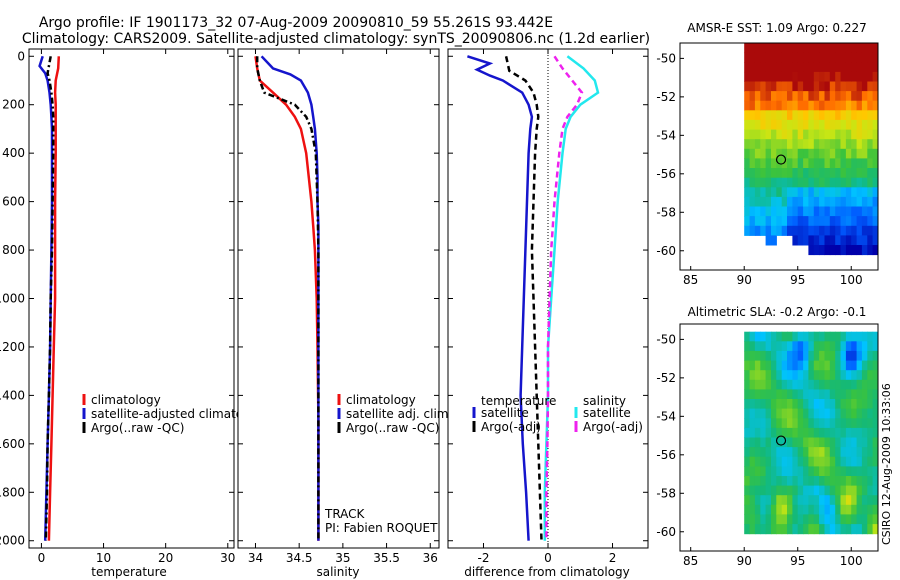  Describe the element at coordinates (399, 414) in the screenshot. I see `legend-label-satellite-adj: satellite adj. clim.` at that location.